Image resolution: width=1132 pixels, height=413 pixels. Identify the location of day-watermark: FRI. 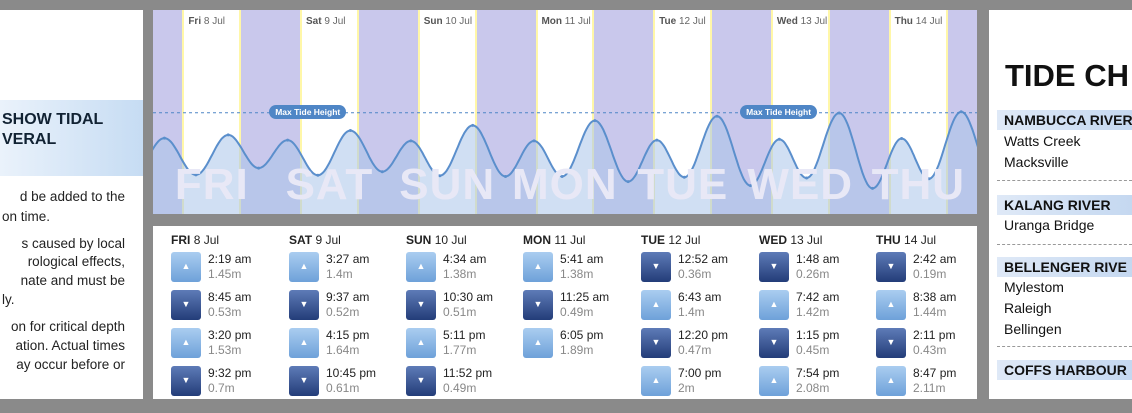
(211, 184).